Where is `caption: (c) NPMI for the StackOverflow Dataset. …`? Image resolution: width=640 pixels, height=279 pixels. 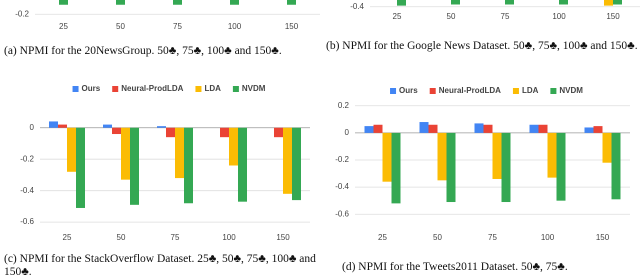 caption: (c) NPMI for the StackOverflow Dataset. … is located at coordinates (160, 265).